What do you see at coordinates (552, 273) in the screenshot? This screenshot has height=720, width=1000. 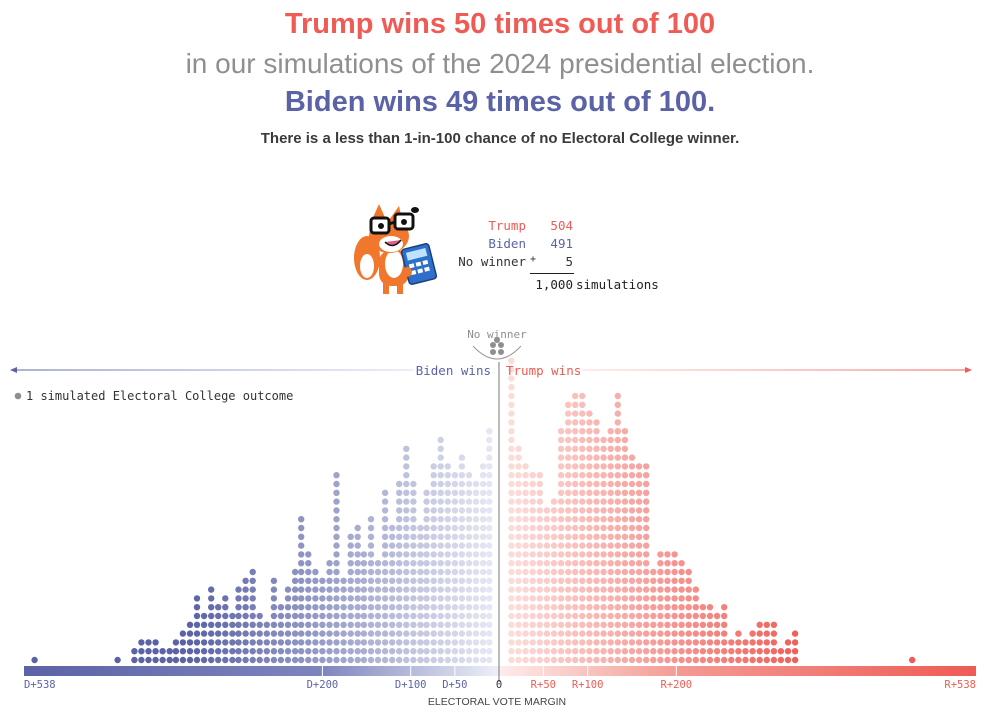 I see `tally-sum-rule` at bounding box center [552, 273].